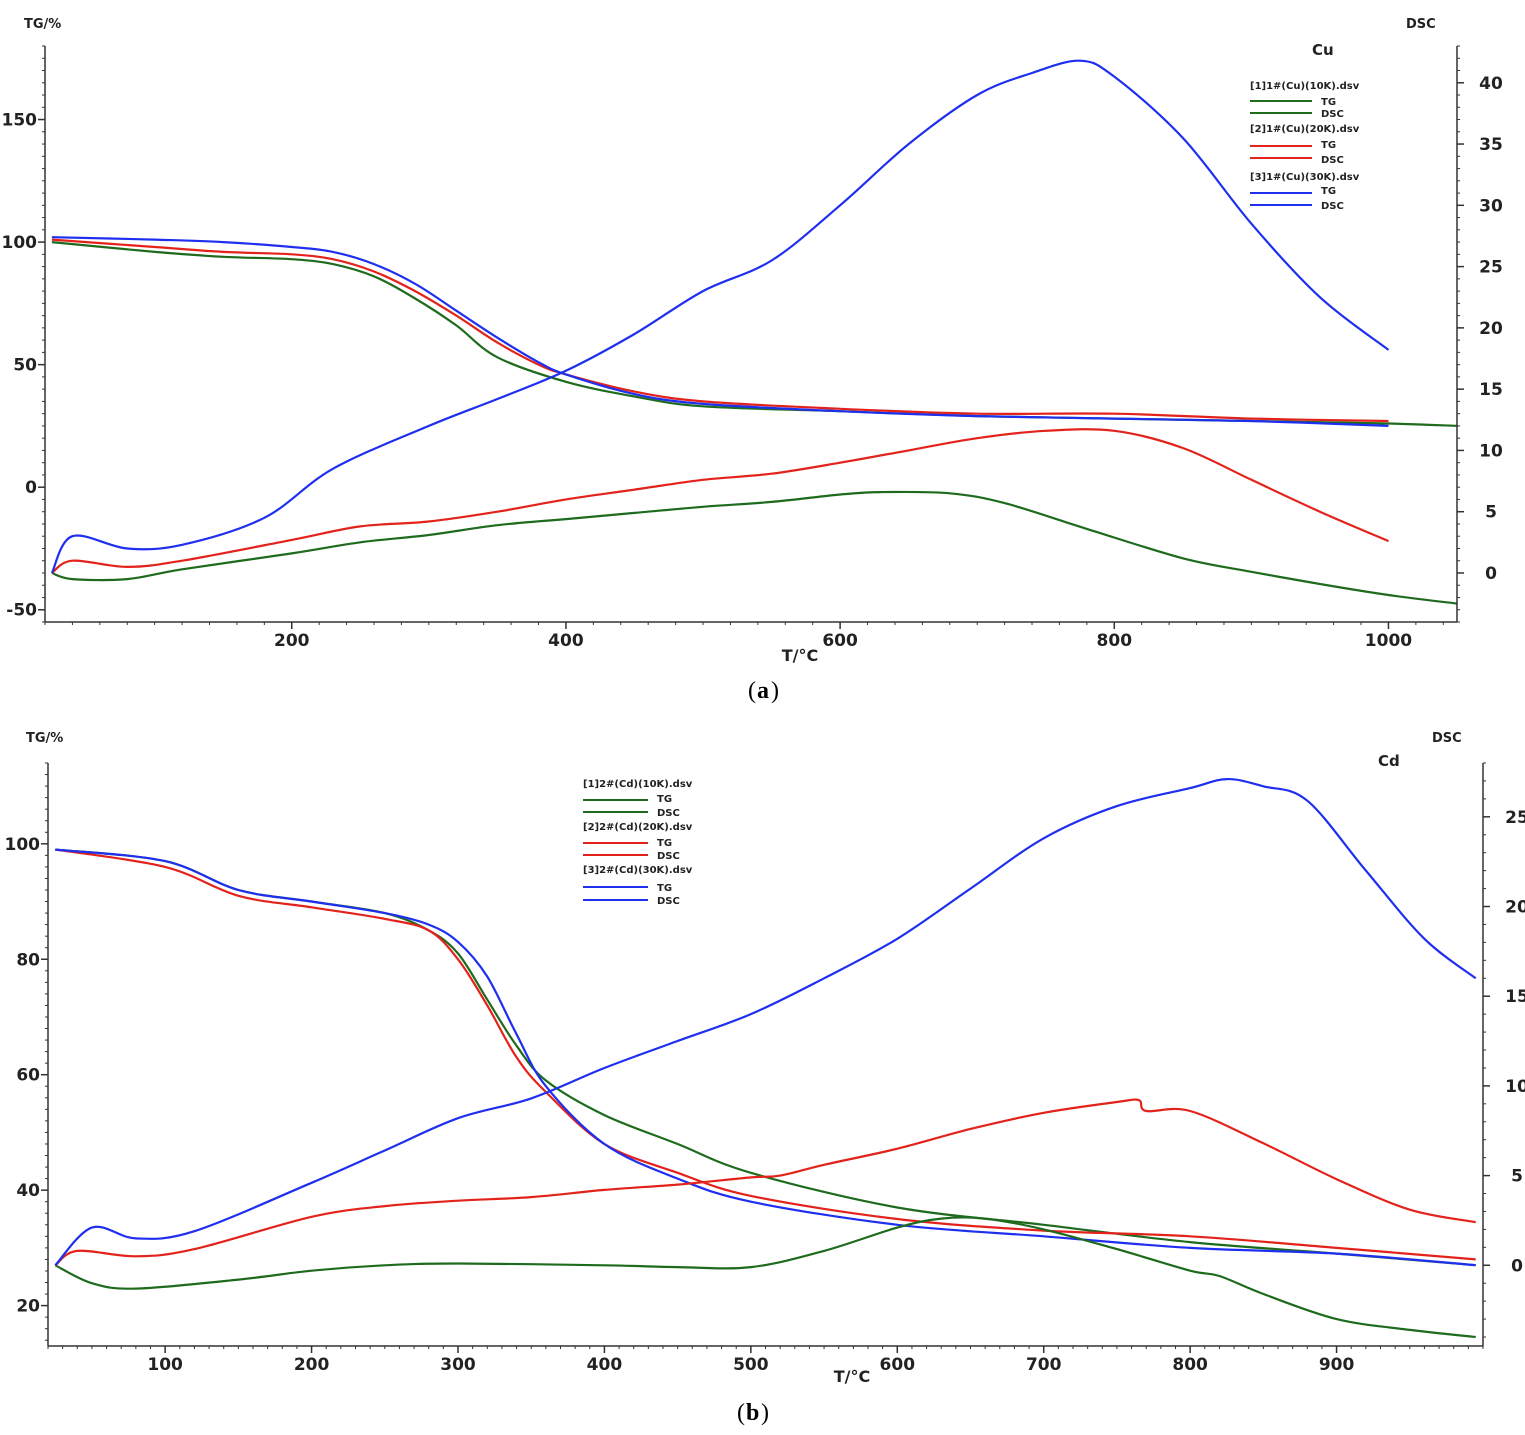 The height and width of the screenshot is (1435, 1525). I want to click on panel-b-caption-letter: b, so click(752, 1413).